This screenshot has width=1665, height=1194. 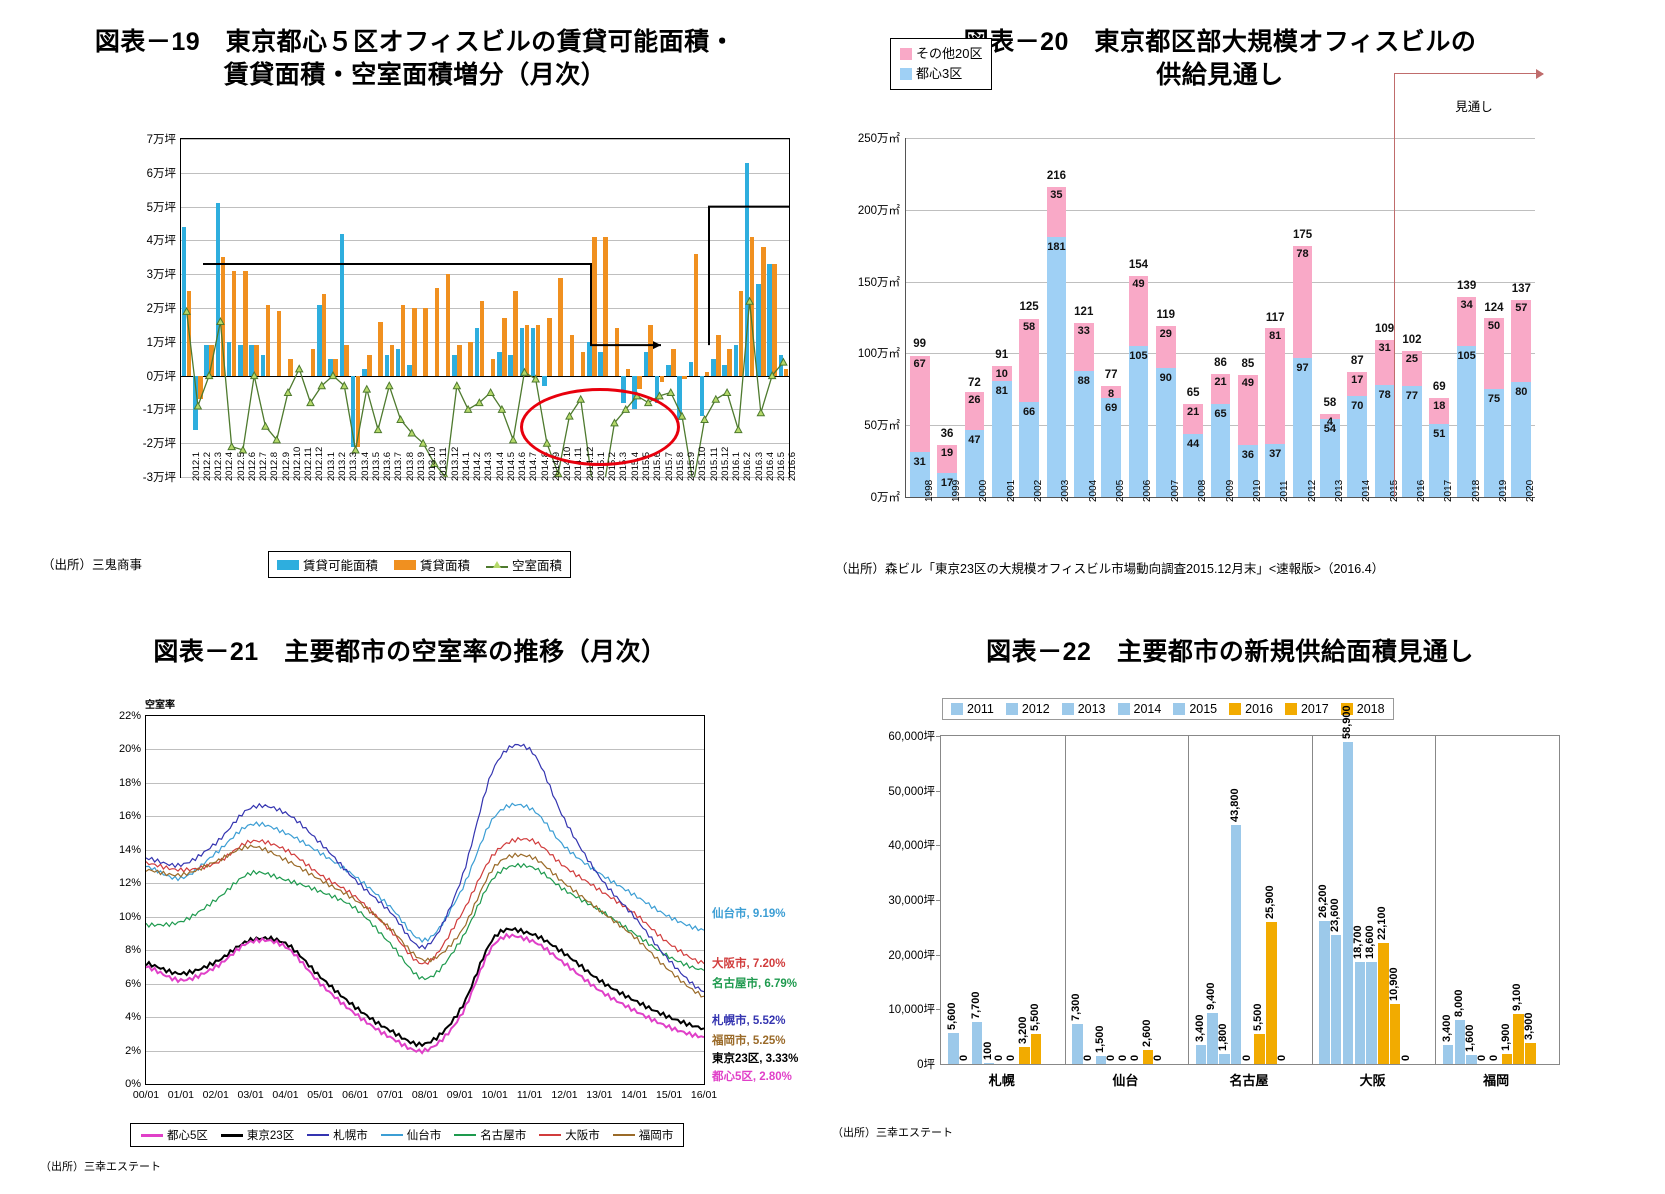 What do you see at coordinates (911, 791) in the screenshot?
I see `y-axis-tick: 50,000坪` at bounding box center [911, 791].